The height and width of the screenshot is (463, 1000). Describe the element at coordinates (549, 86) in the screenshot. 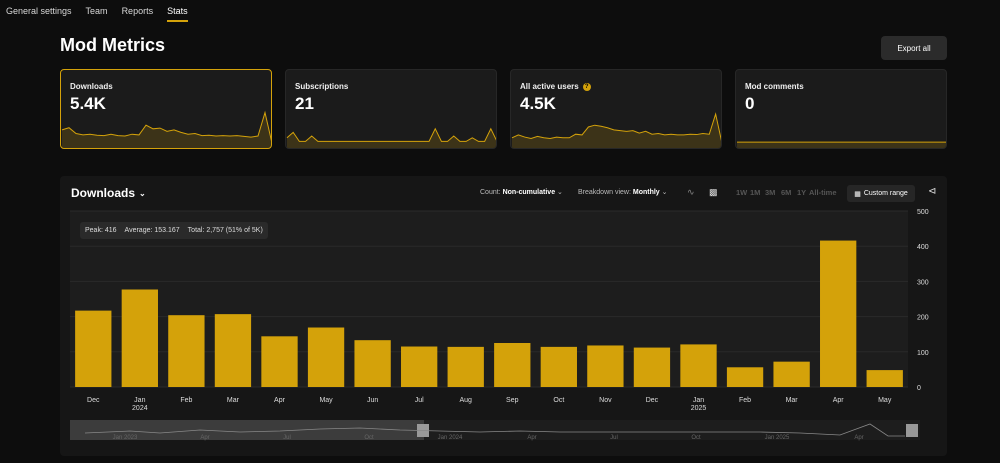

I see `card-label: All active users` at that location.